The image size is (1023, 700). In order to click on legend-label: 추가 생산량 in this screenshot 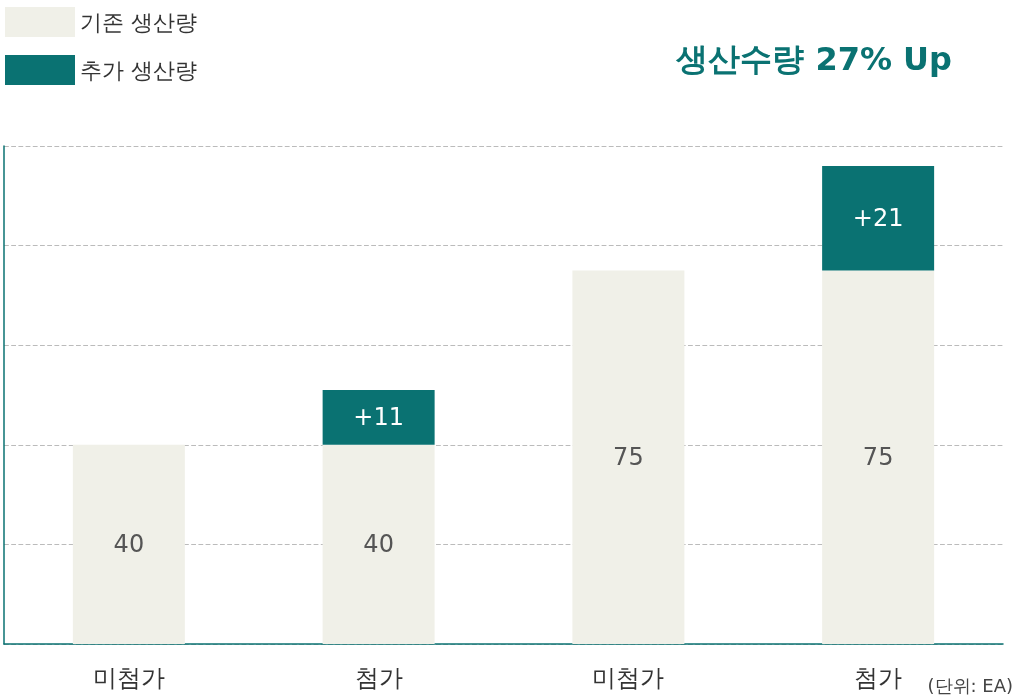, I will do `click(138, 70)`.